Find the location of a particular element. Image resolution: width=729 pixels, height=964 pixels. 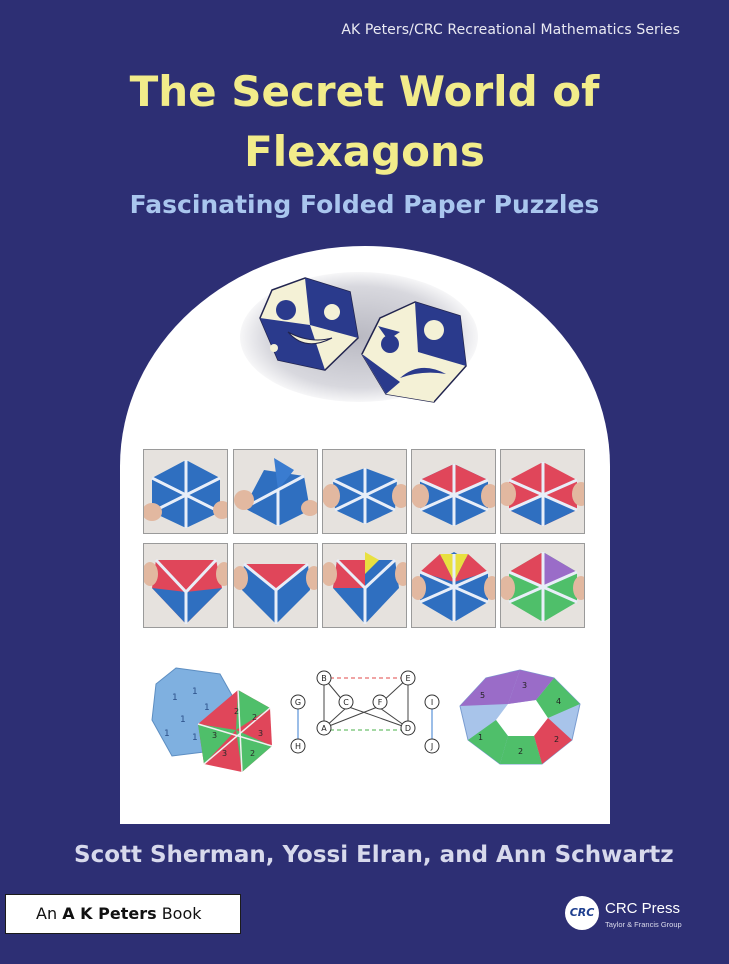

graph-node-label: D is located at coordinates (408, 728).